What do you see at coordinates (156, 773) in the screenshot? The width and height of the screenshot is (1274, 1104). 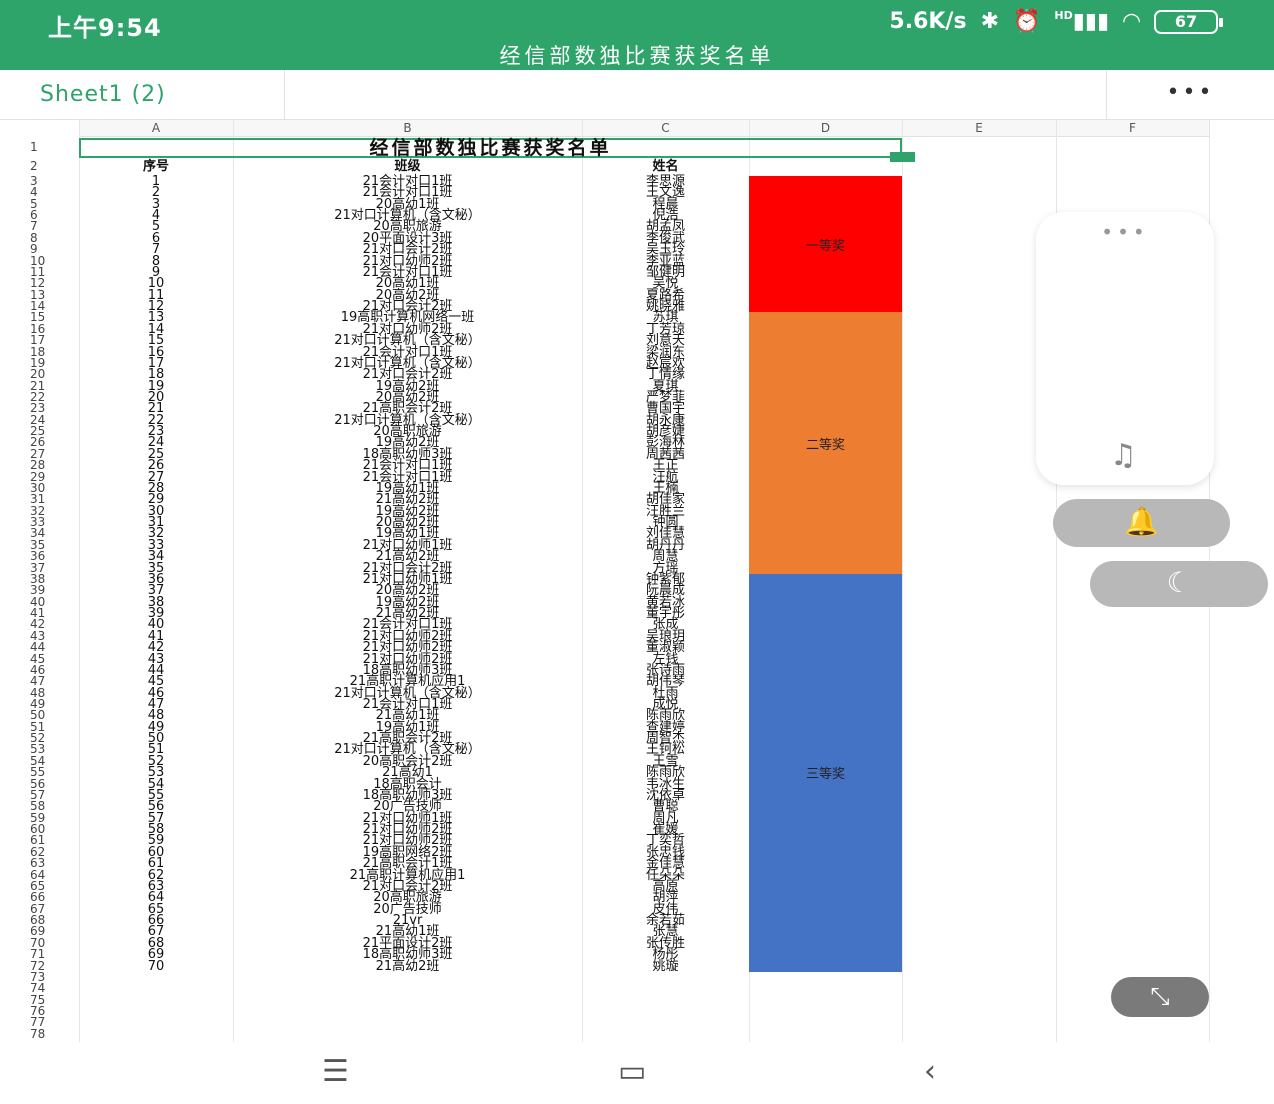 I see `cell-serial: 53` at bounding box center [156, 773].